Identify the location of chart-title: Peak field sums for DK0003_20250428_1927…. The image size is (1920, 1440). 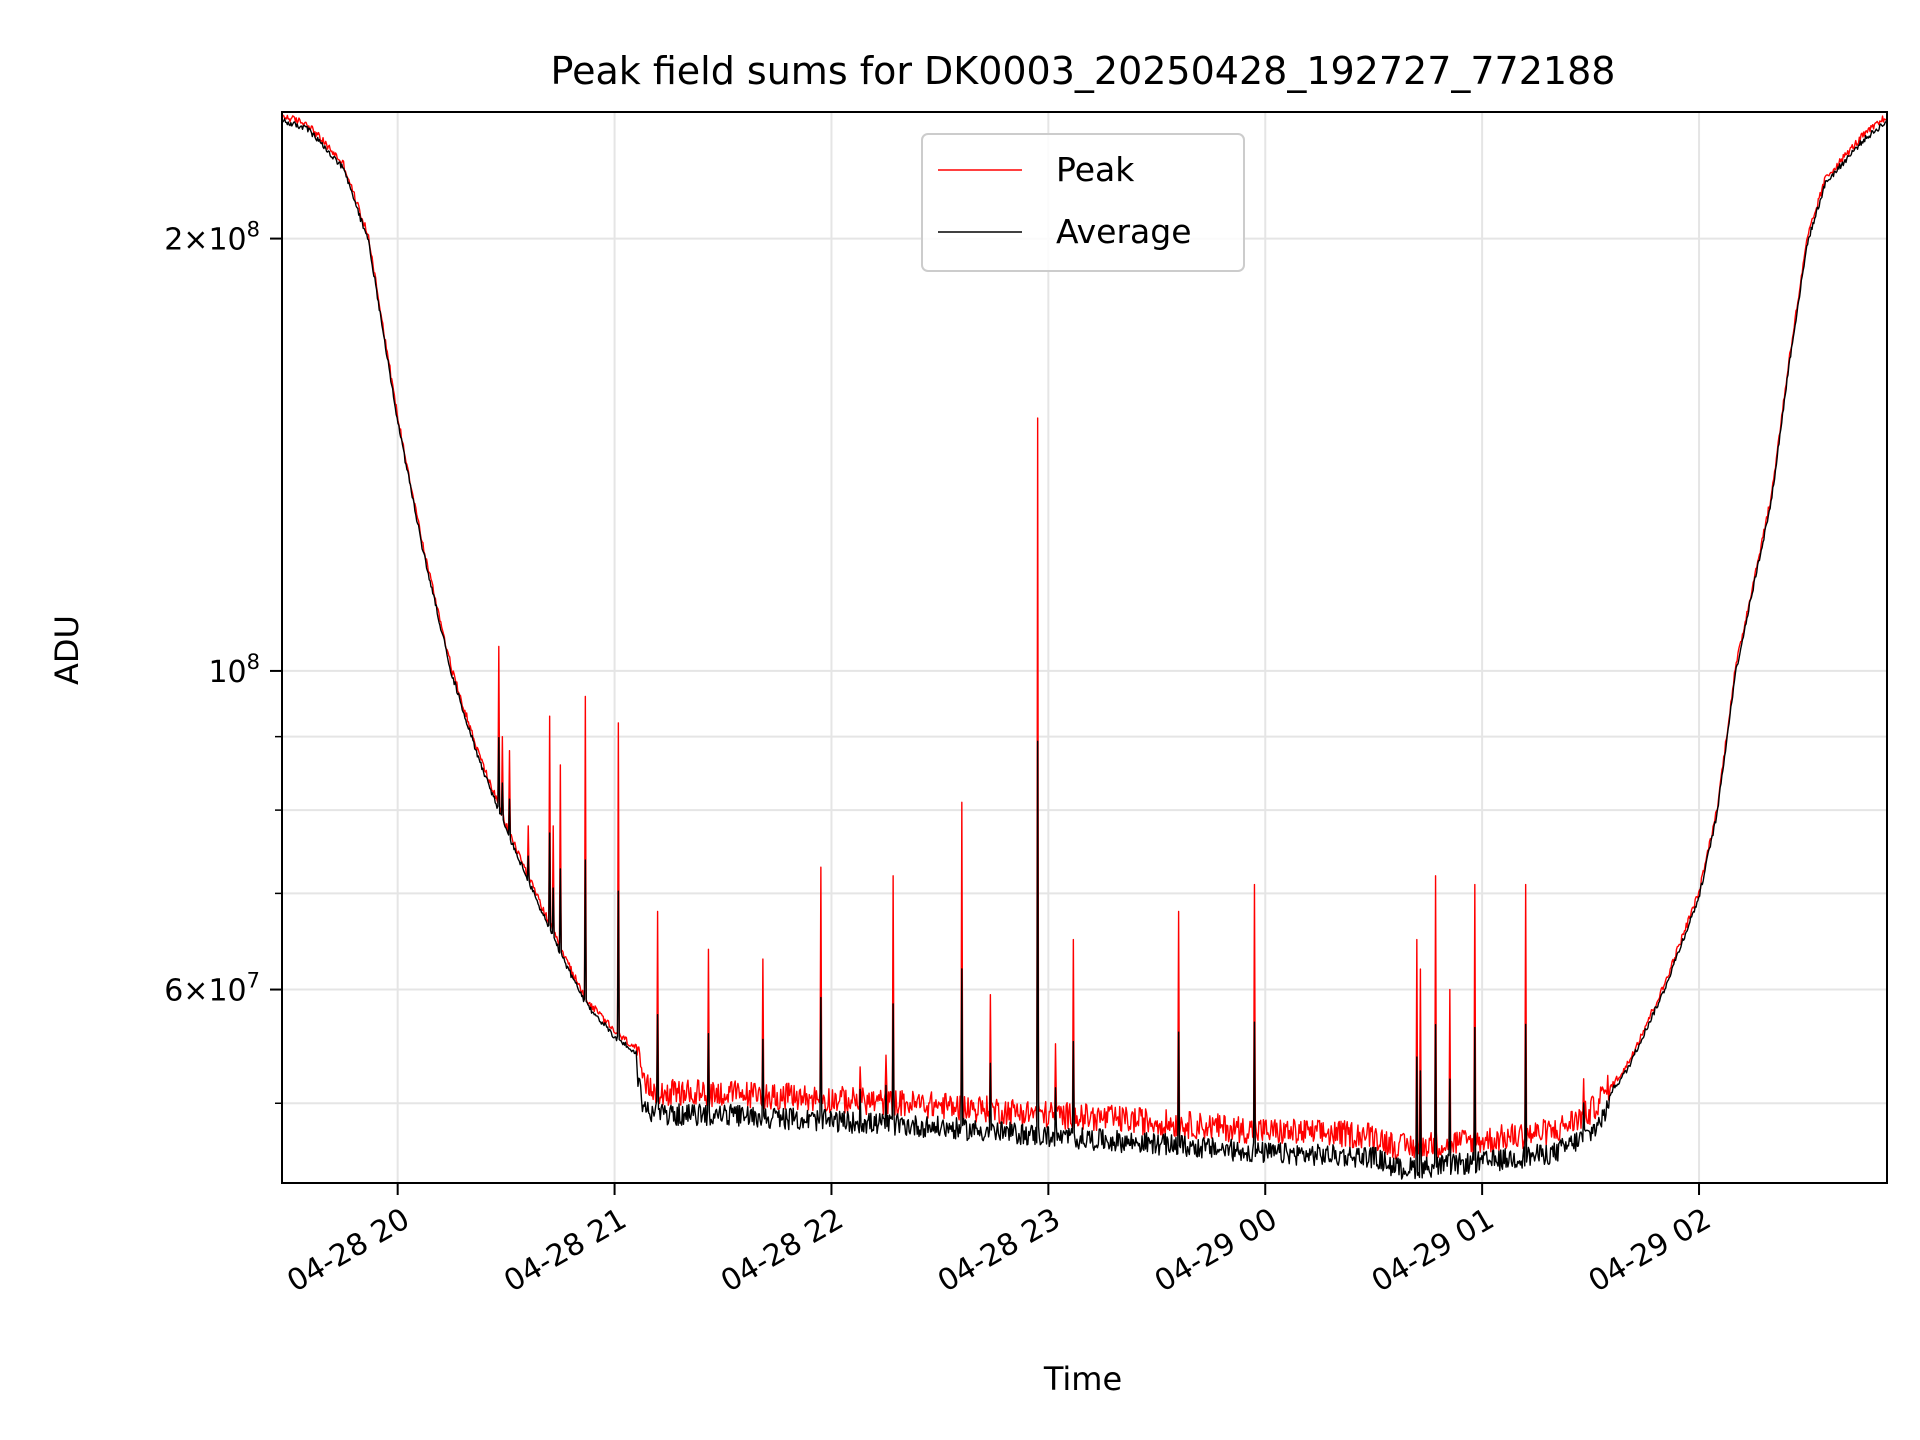
(1083, 71).